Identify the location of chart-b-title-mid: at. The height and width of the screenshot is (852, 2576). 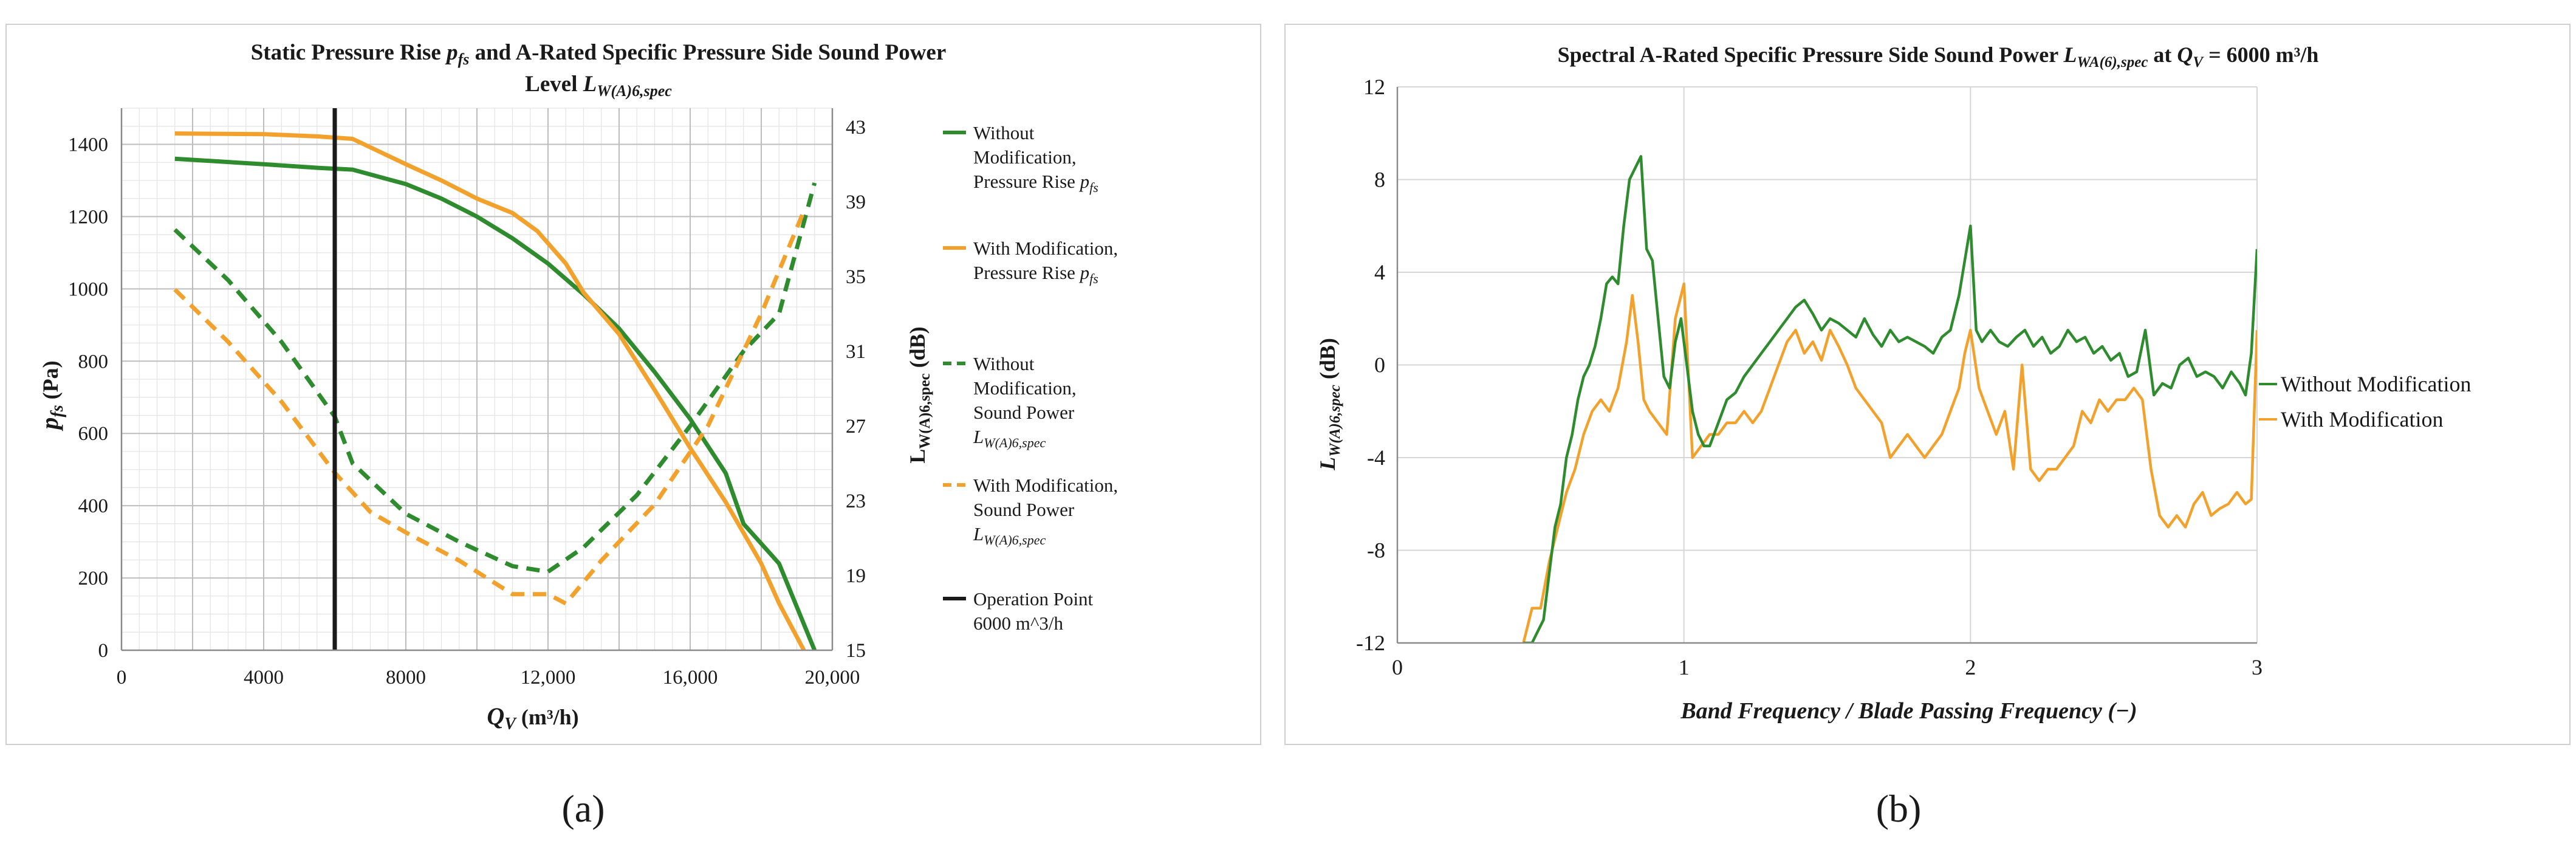
(2162, 55).